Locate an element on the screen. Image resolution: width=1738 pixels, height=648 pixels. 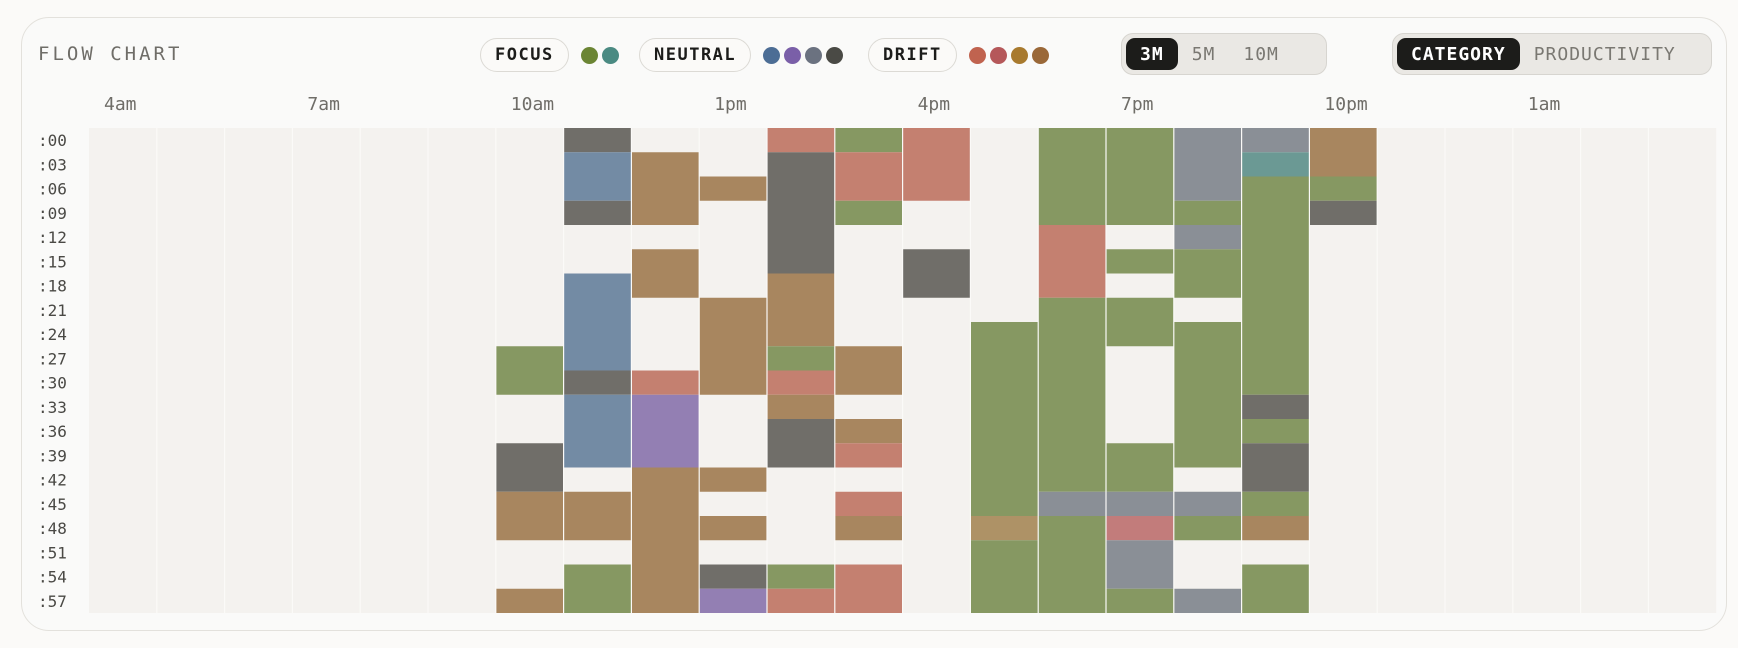
interval-3m-button: 3M is located at coordinates (1152, 54).